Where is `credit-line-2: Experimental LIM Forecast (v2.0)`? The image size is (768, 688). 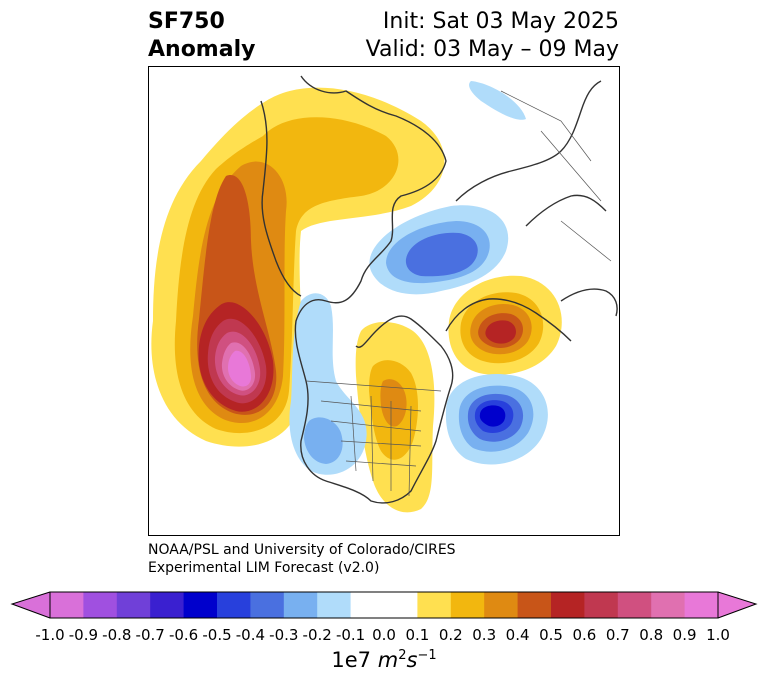
credit-line-2: Experimental LIM Forecast (v2.0) is located at coordinates (264, 568).